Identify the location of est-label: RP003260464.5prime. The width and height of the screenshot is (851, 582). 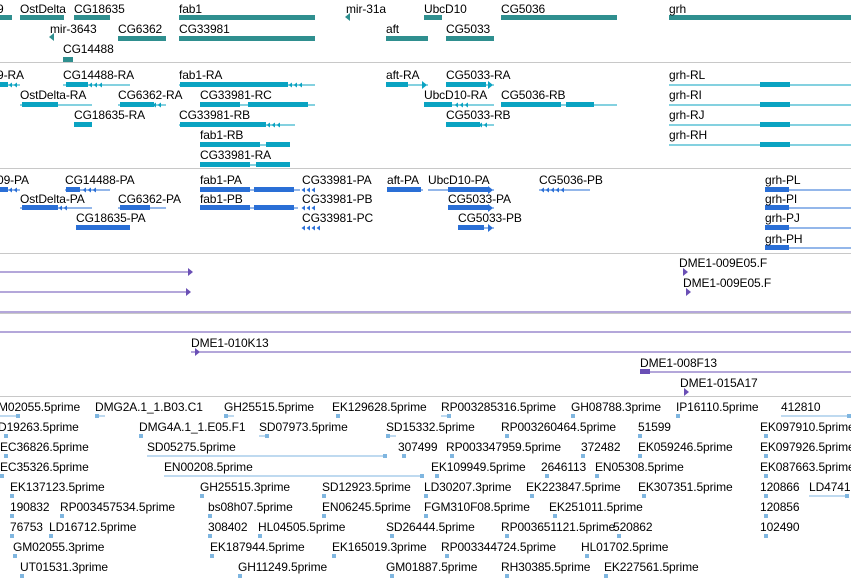
(558, 427).